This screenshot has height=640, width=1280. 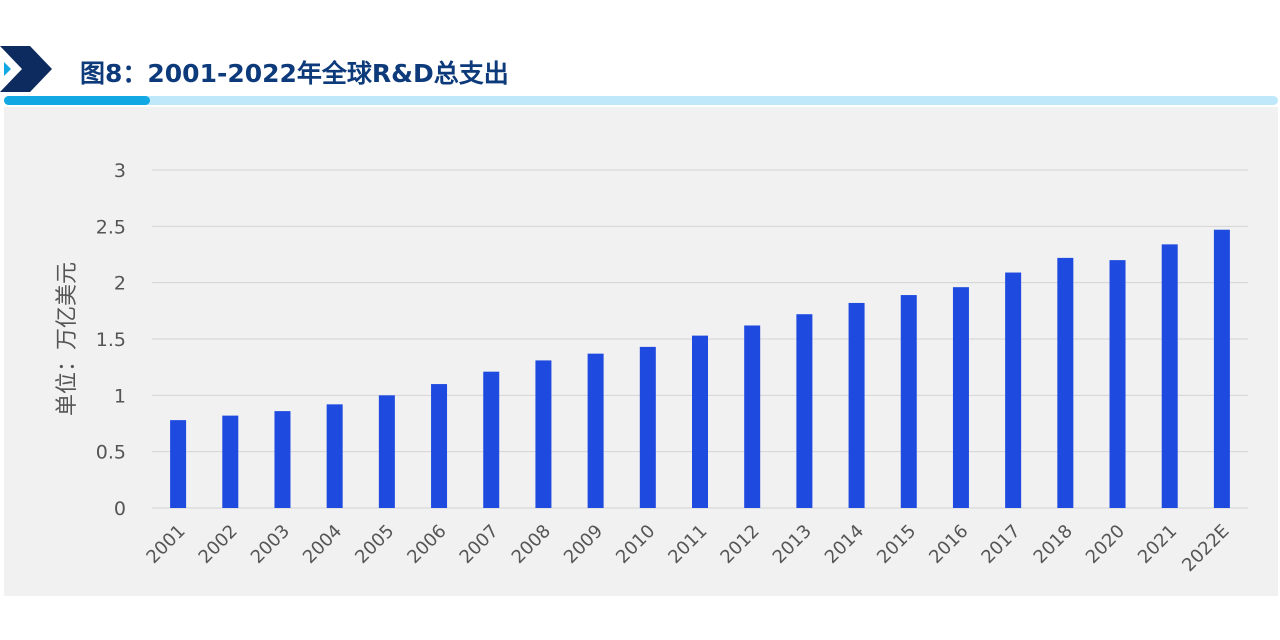 What do you see at coordinates (1205, 548) in the screenshot?
I see `x-tick-label: 2022E` at bounding box center [1205, 548].